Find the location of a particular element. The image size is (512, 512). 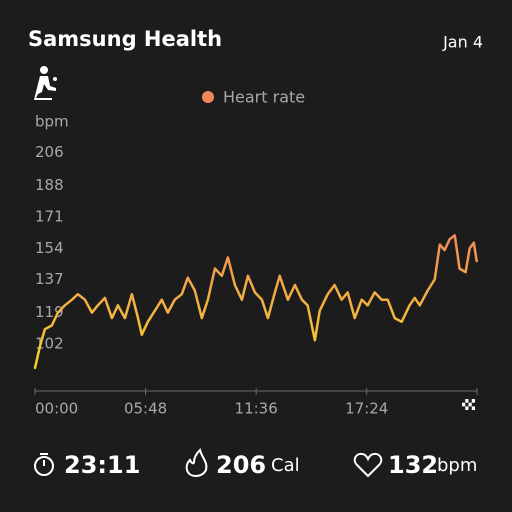

legend-label: Heart rate is located at coordinates (264, 97).